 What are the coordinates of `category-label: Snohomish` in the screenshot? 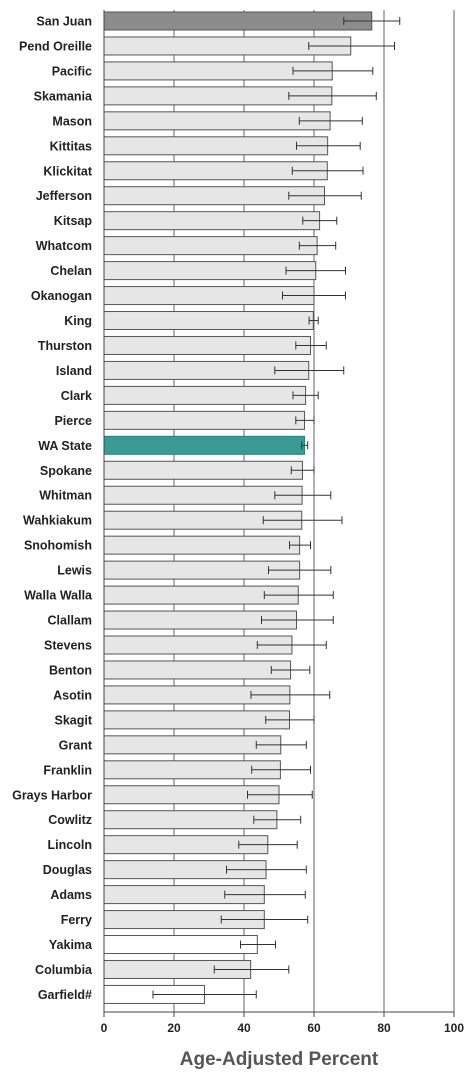 It's located at (58, 546).